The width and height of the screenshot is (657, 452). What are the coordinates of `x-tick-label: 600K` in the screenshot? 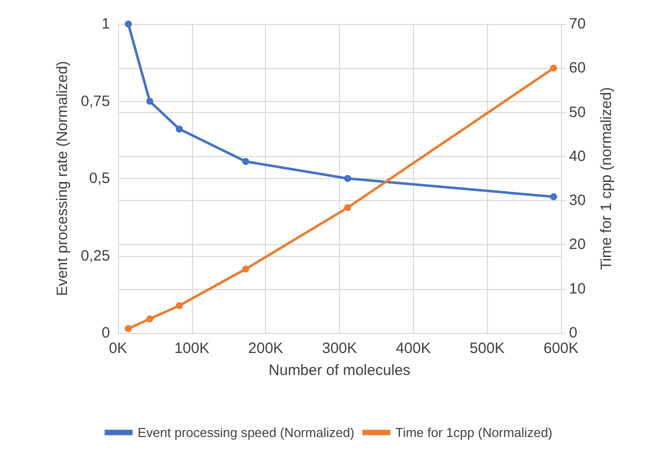 It's located at (561, 348).